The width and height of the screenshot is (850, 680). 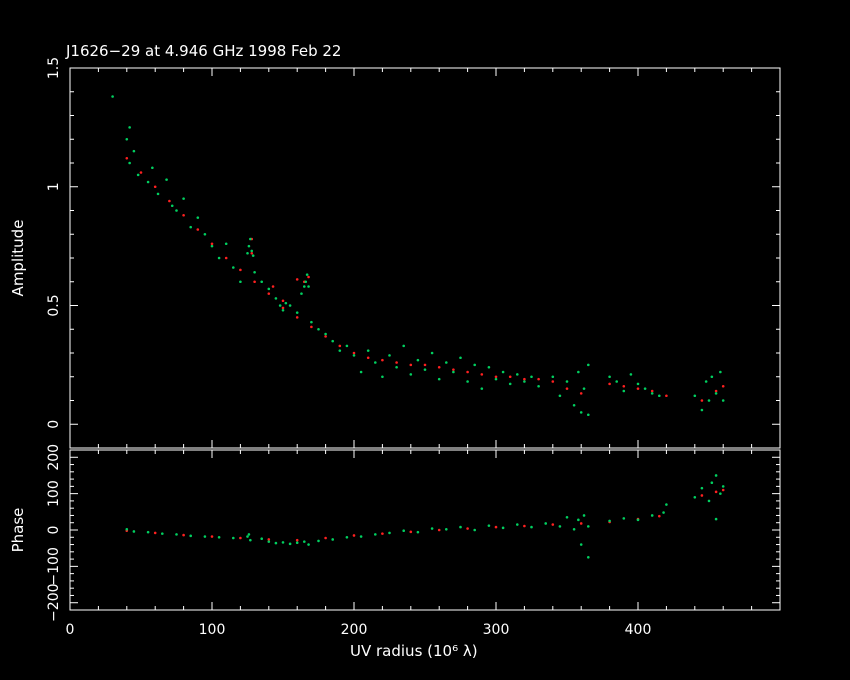 What do you see at coordinates (638, 630) in the screenshot?
I see `x-tick-label: 400` at bounding box center [638, 630].